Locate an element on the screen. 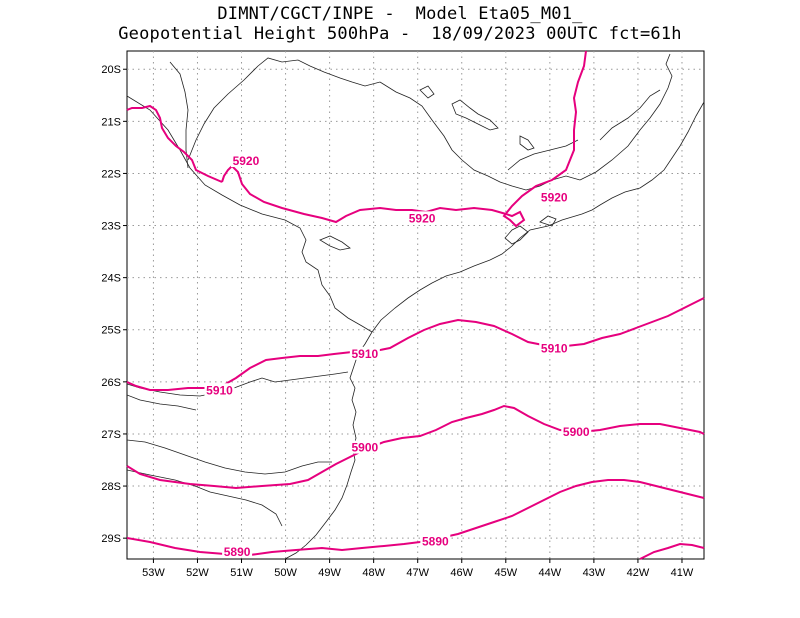  lat-tick-label: 21S is located at coordinates (111, 122).